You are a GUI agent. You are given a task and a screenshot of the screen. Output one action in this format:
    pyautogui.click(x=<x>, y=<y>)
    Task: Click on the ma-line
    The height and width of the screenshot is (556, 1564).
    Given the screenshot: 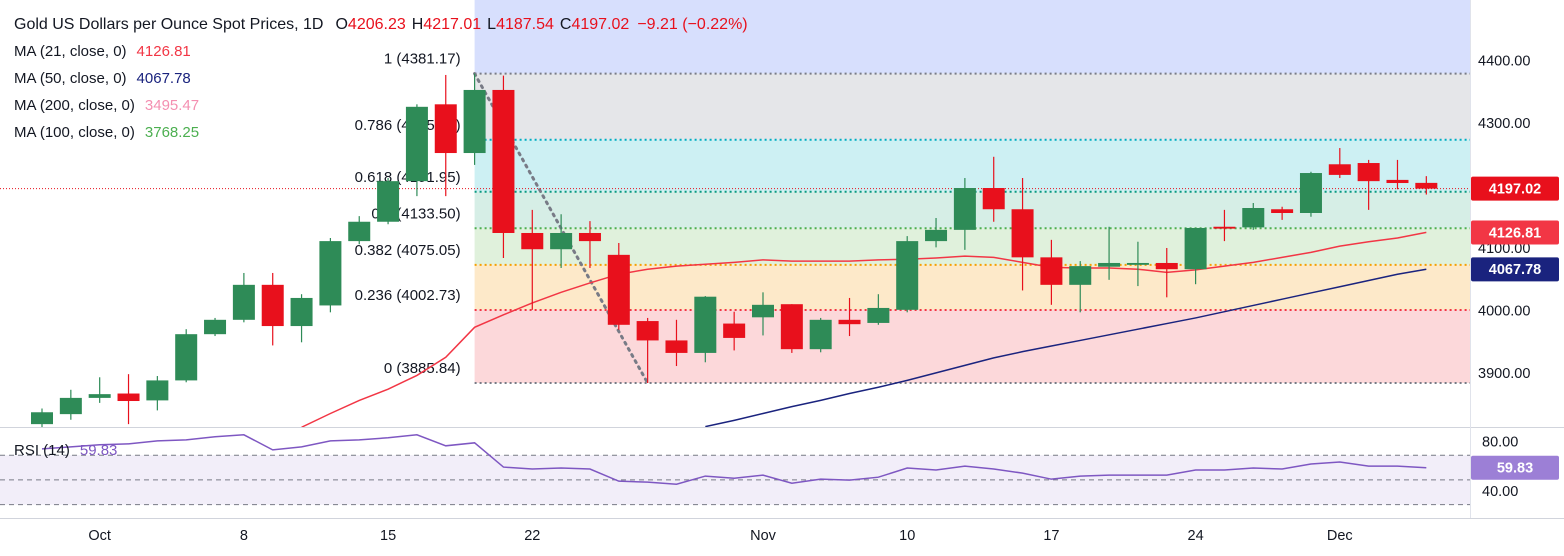 What is the action you would take?
    pyautogui.click(x=1066, y=347)
    